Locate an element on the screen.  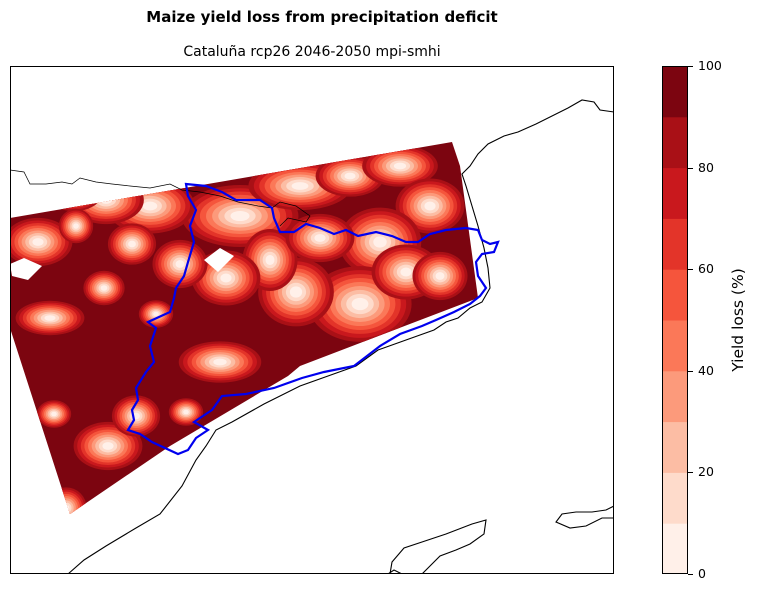
colorbar-tick-label: 60 is located at coordinates (706, 269).